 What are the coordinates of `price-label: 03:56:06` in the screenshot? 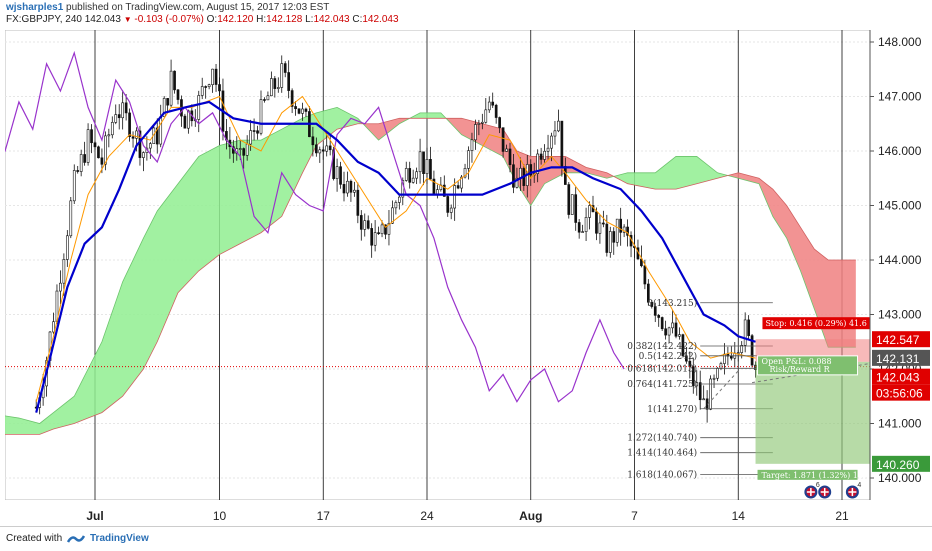 It's located at (901, 392).